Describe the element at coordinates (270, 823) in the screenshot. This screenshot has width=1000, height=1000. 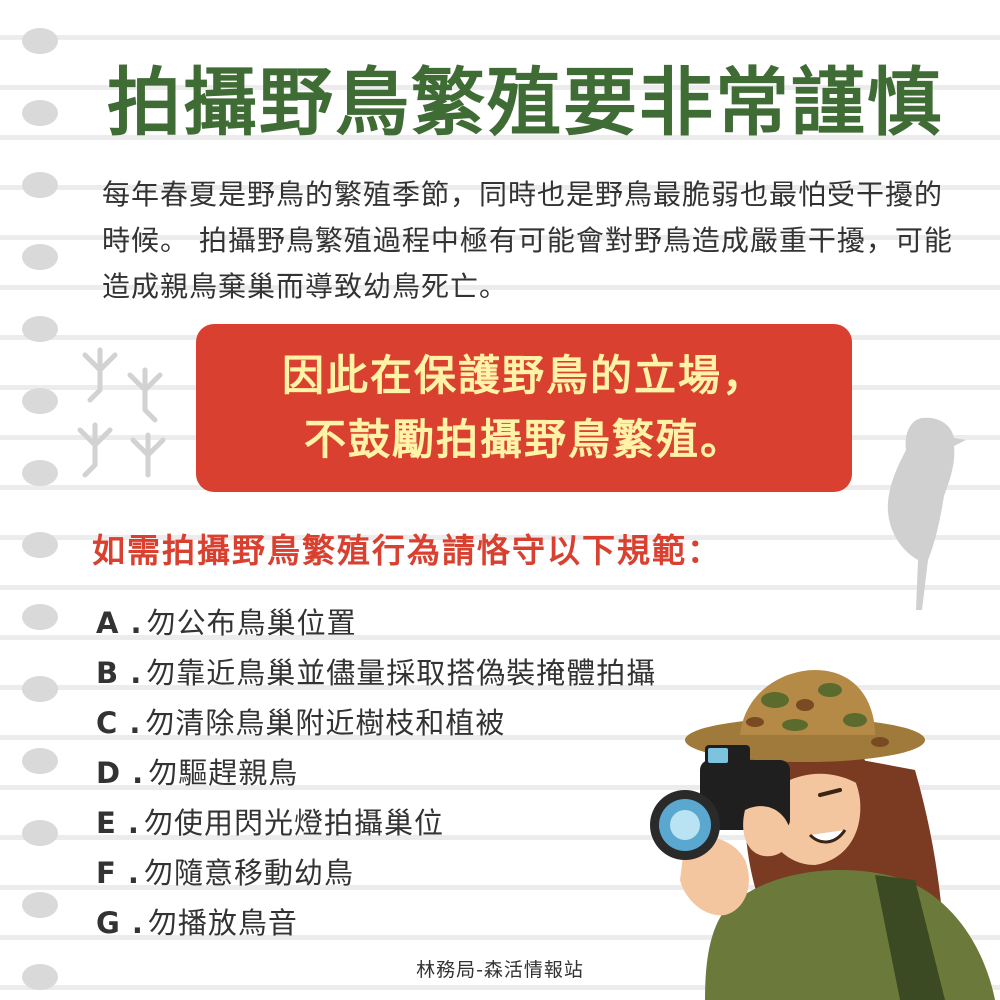
I see `list-item: E . 勿使用閃光燈拍攝巢位` at that location.